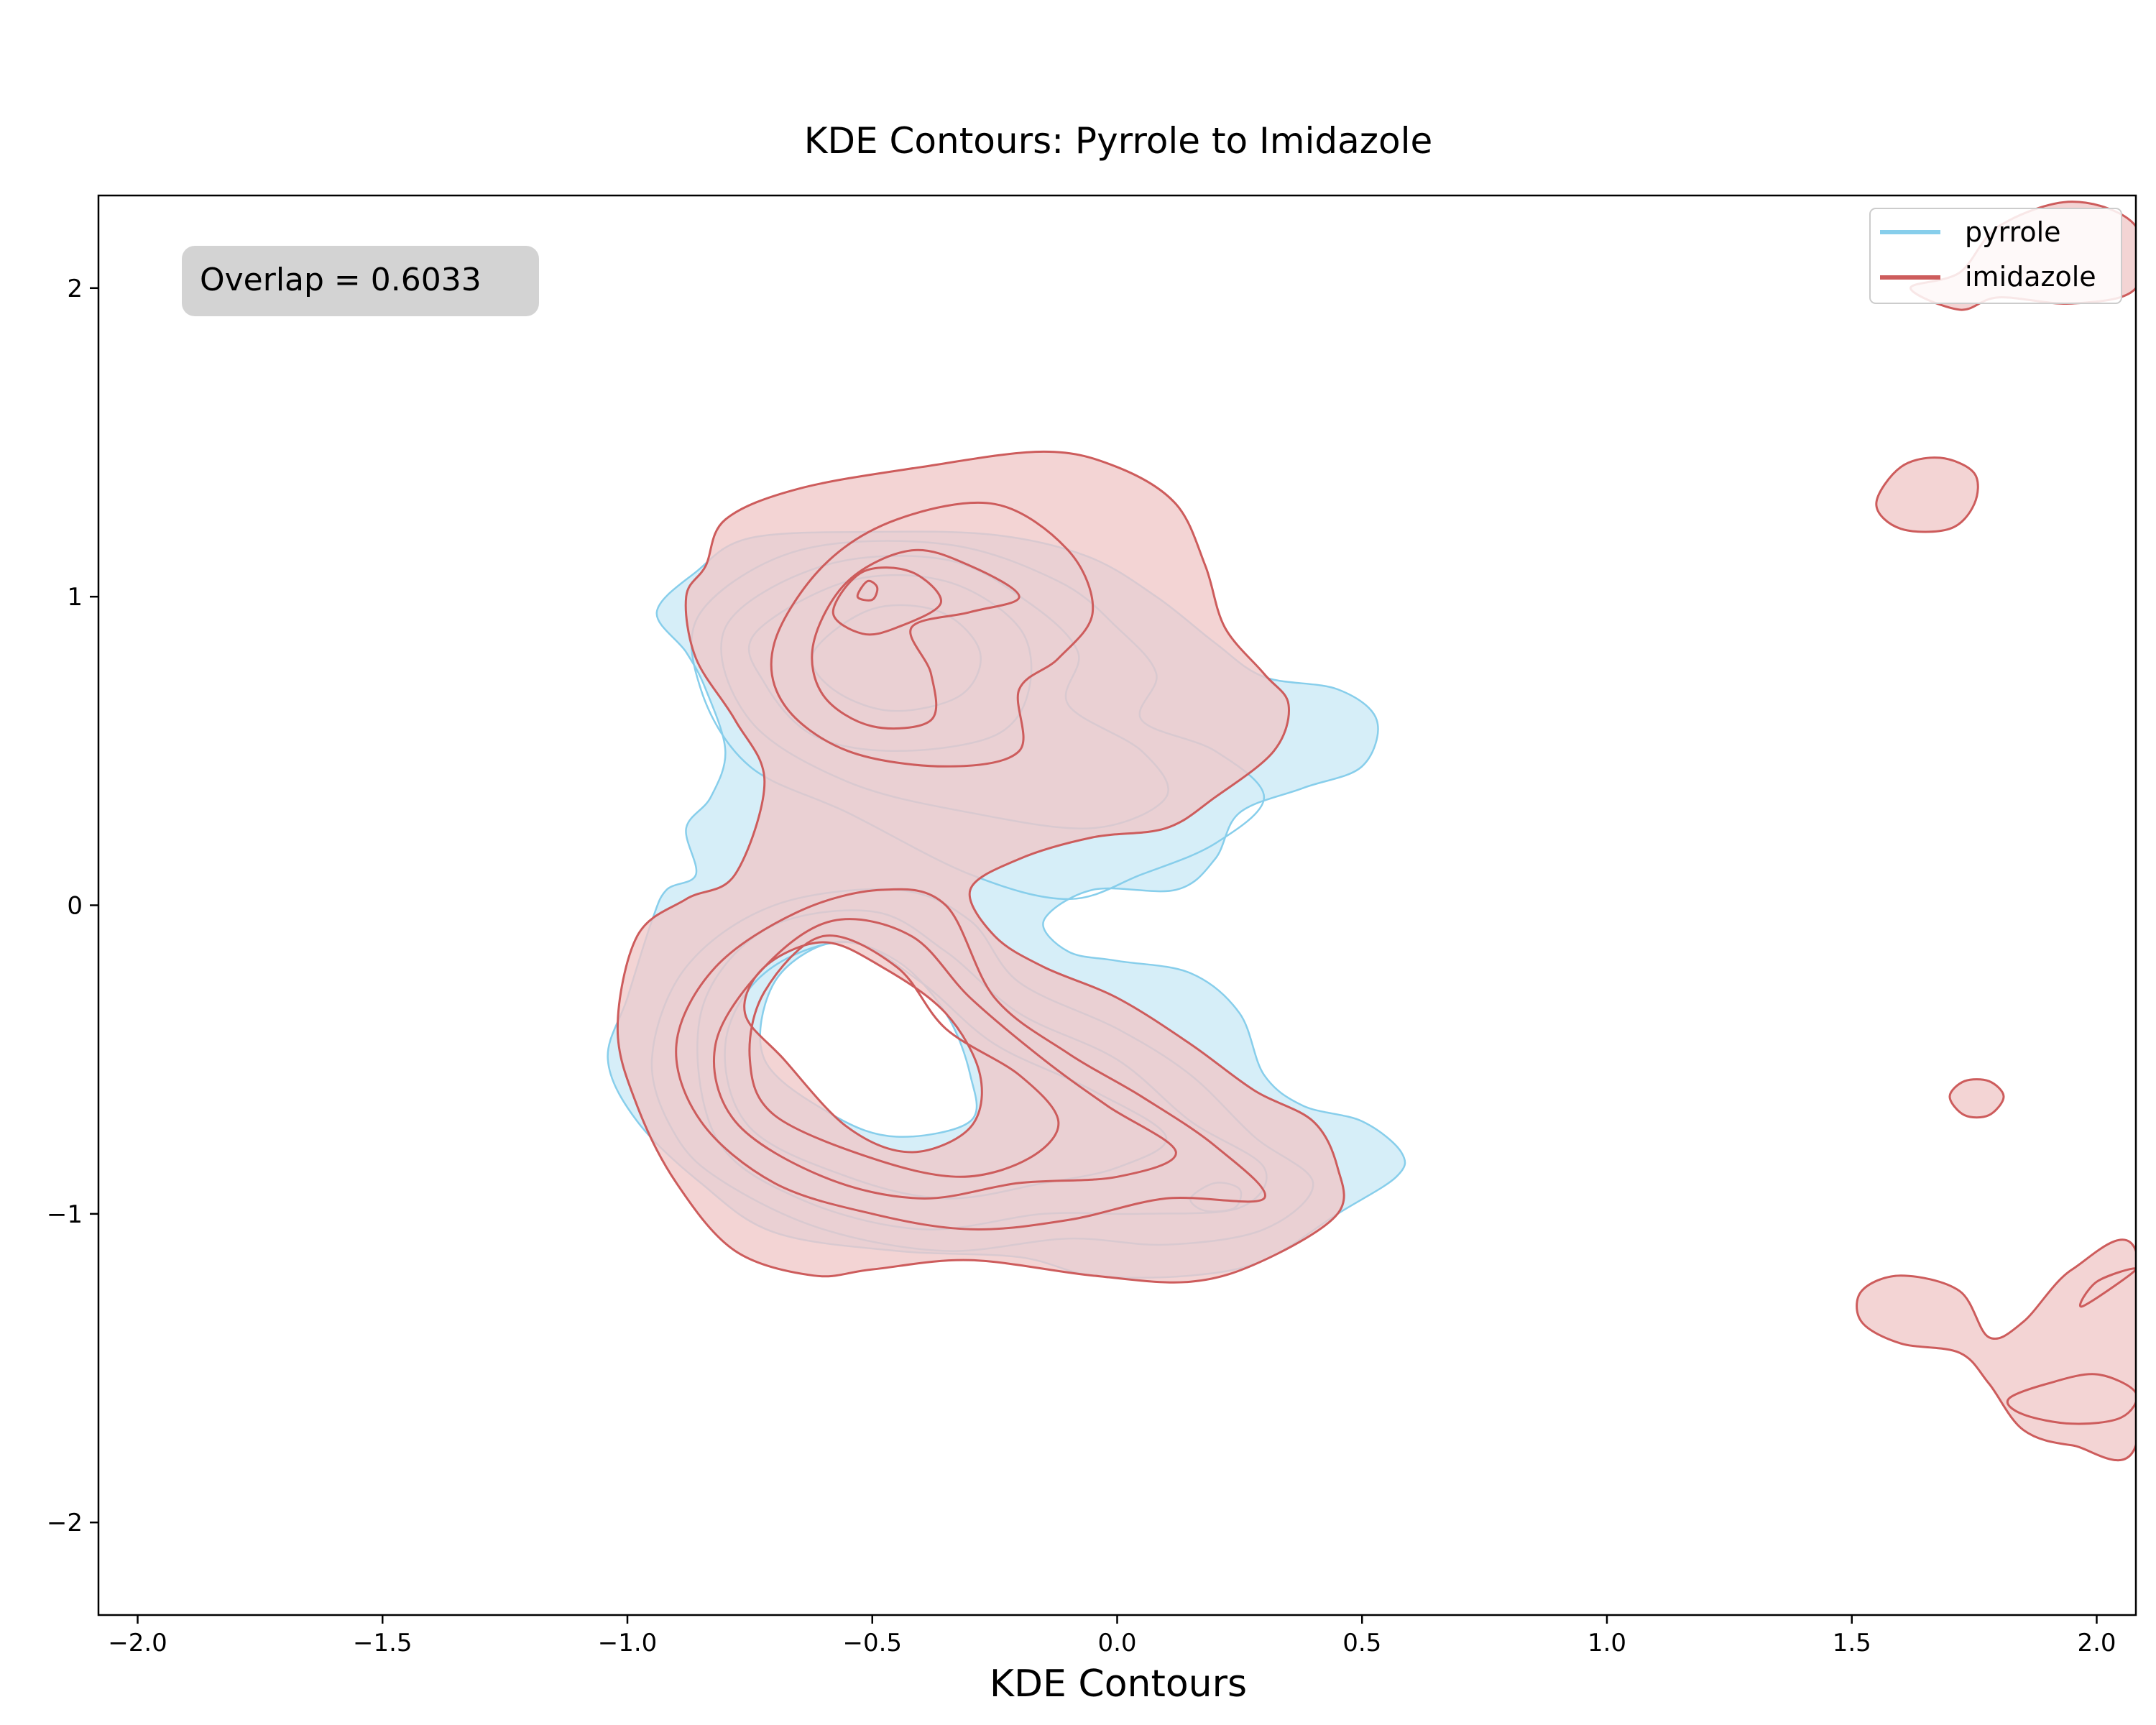 The width and height of the screenshot is (2156, 1725). What do you see at coordinates (341, 280) in the screenshot?
I see `annotation-text: Overlap = 0.6033` at bounding box center [341, 280].